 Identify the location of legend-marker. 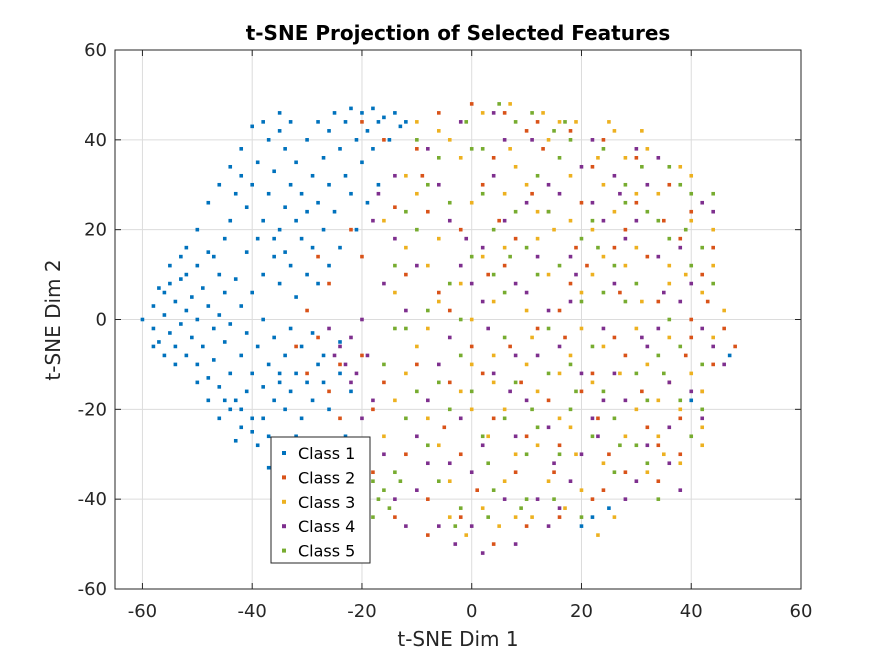
(284, 453).